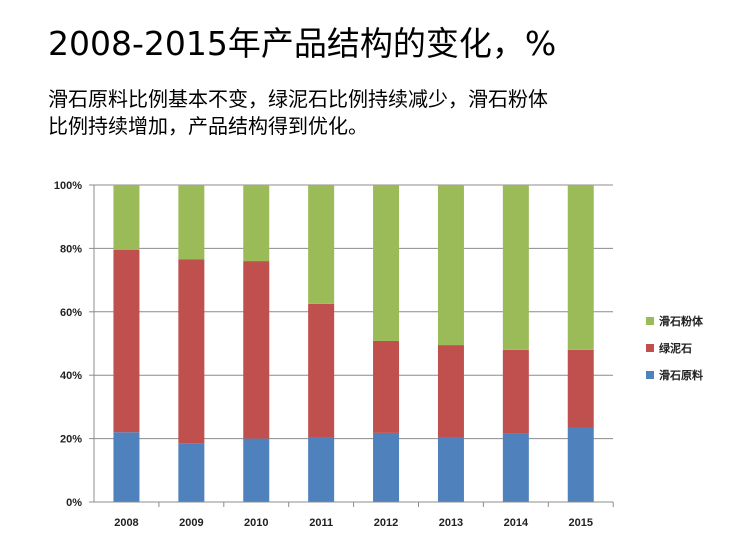  I want to click on y-tick-label: 0%, so click(74, 503).